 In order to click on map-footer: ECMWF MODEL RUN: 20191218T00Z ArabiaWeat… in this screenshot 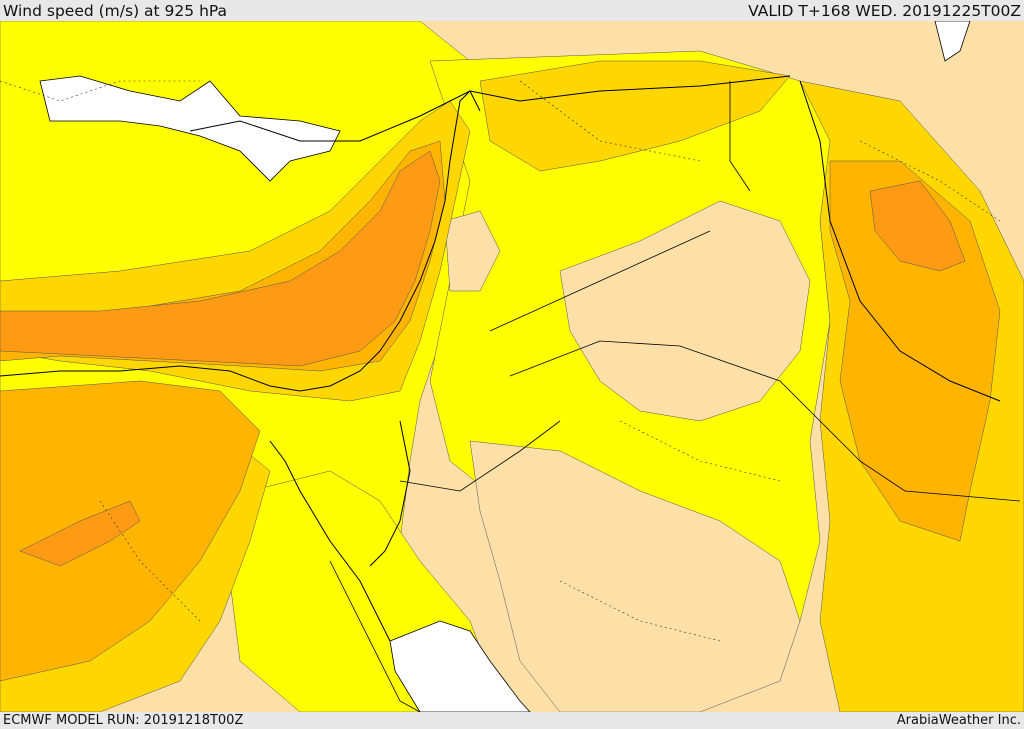, I will do `click(512, 720)`.